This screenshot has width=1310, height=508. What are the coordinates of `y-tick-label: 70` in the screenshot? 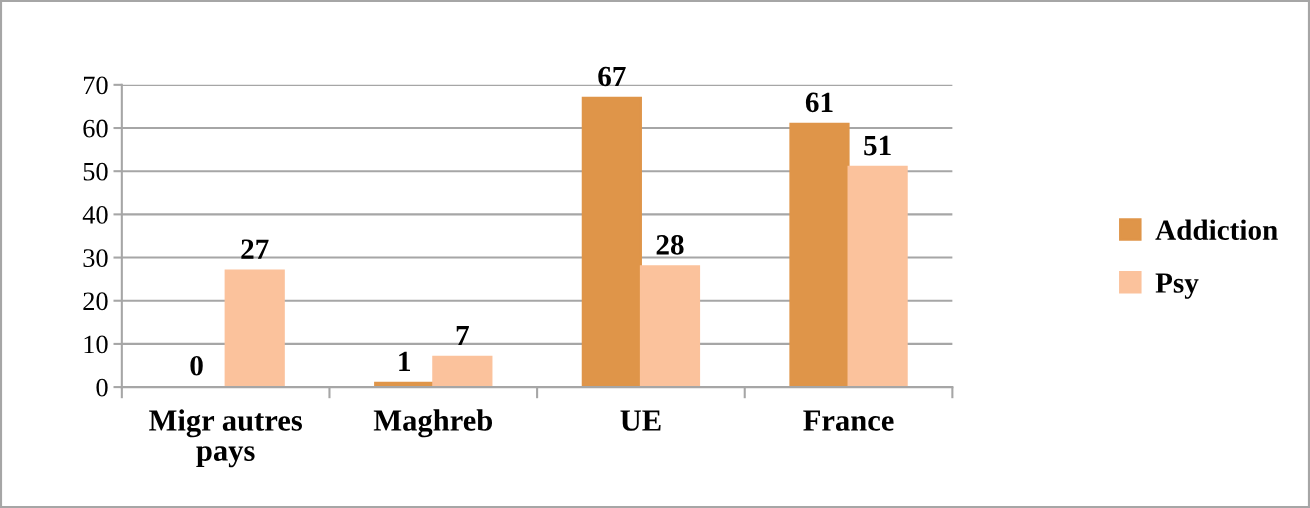 It's located at (95, 85).